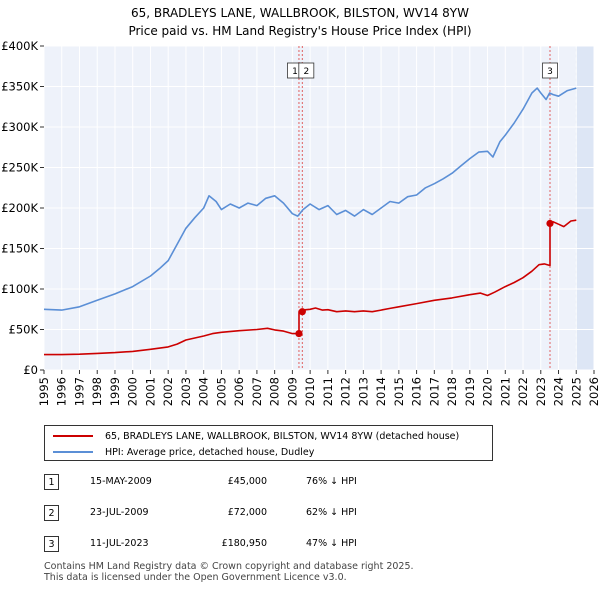  Describe the element at coordinates (331, 481) in the screenshot. I see `transaction-hpi-diff: 76% ↓ HPI` at that location.